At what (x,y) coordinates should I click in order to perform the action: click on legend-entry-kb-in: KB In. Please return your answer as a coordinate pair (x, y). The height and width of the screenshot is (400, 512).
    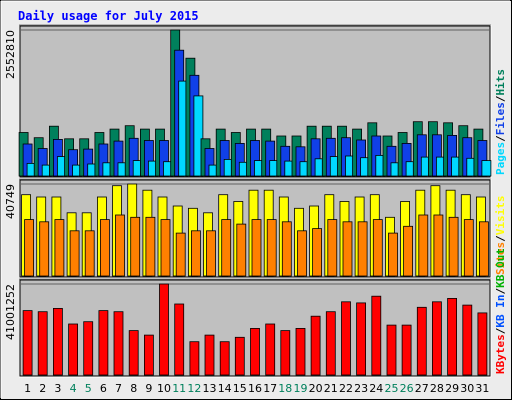
    Looking at the image, I should click on (500, 311).